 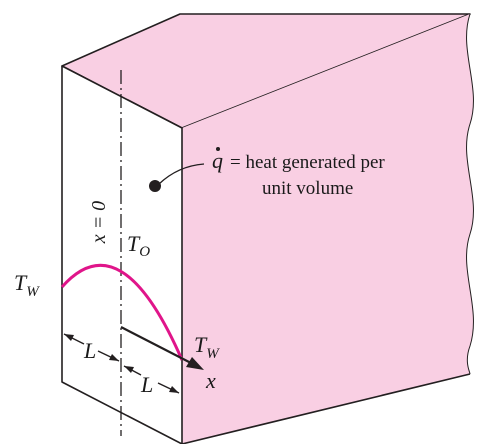 I want to click on wall-temperature-right-main: T, so click(x=201, y=344).